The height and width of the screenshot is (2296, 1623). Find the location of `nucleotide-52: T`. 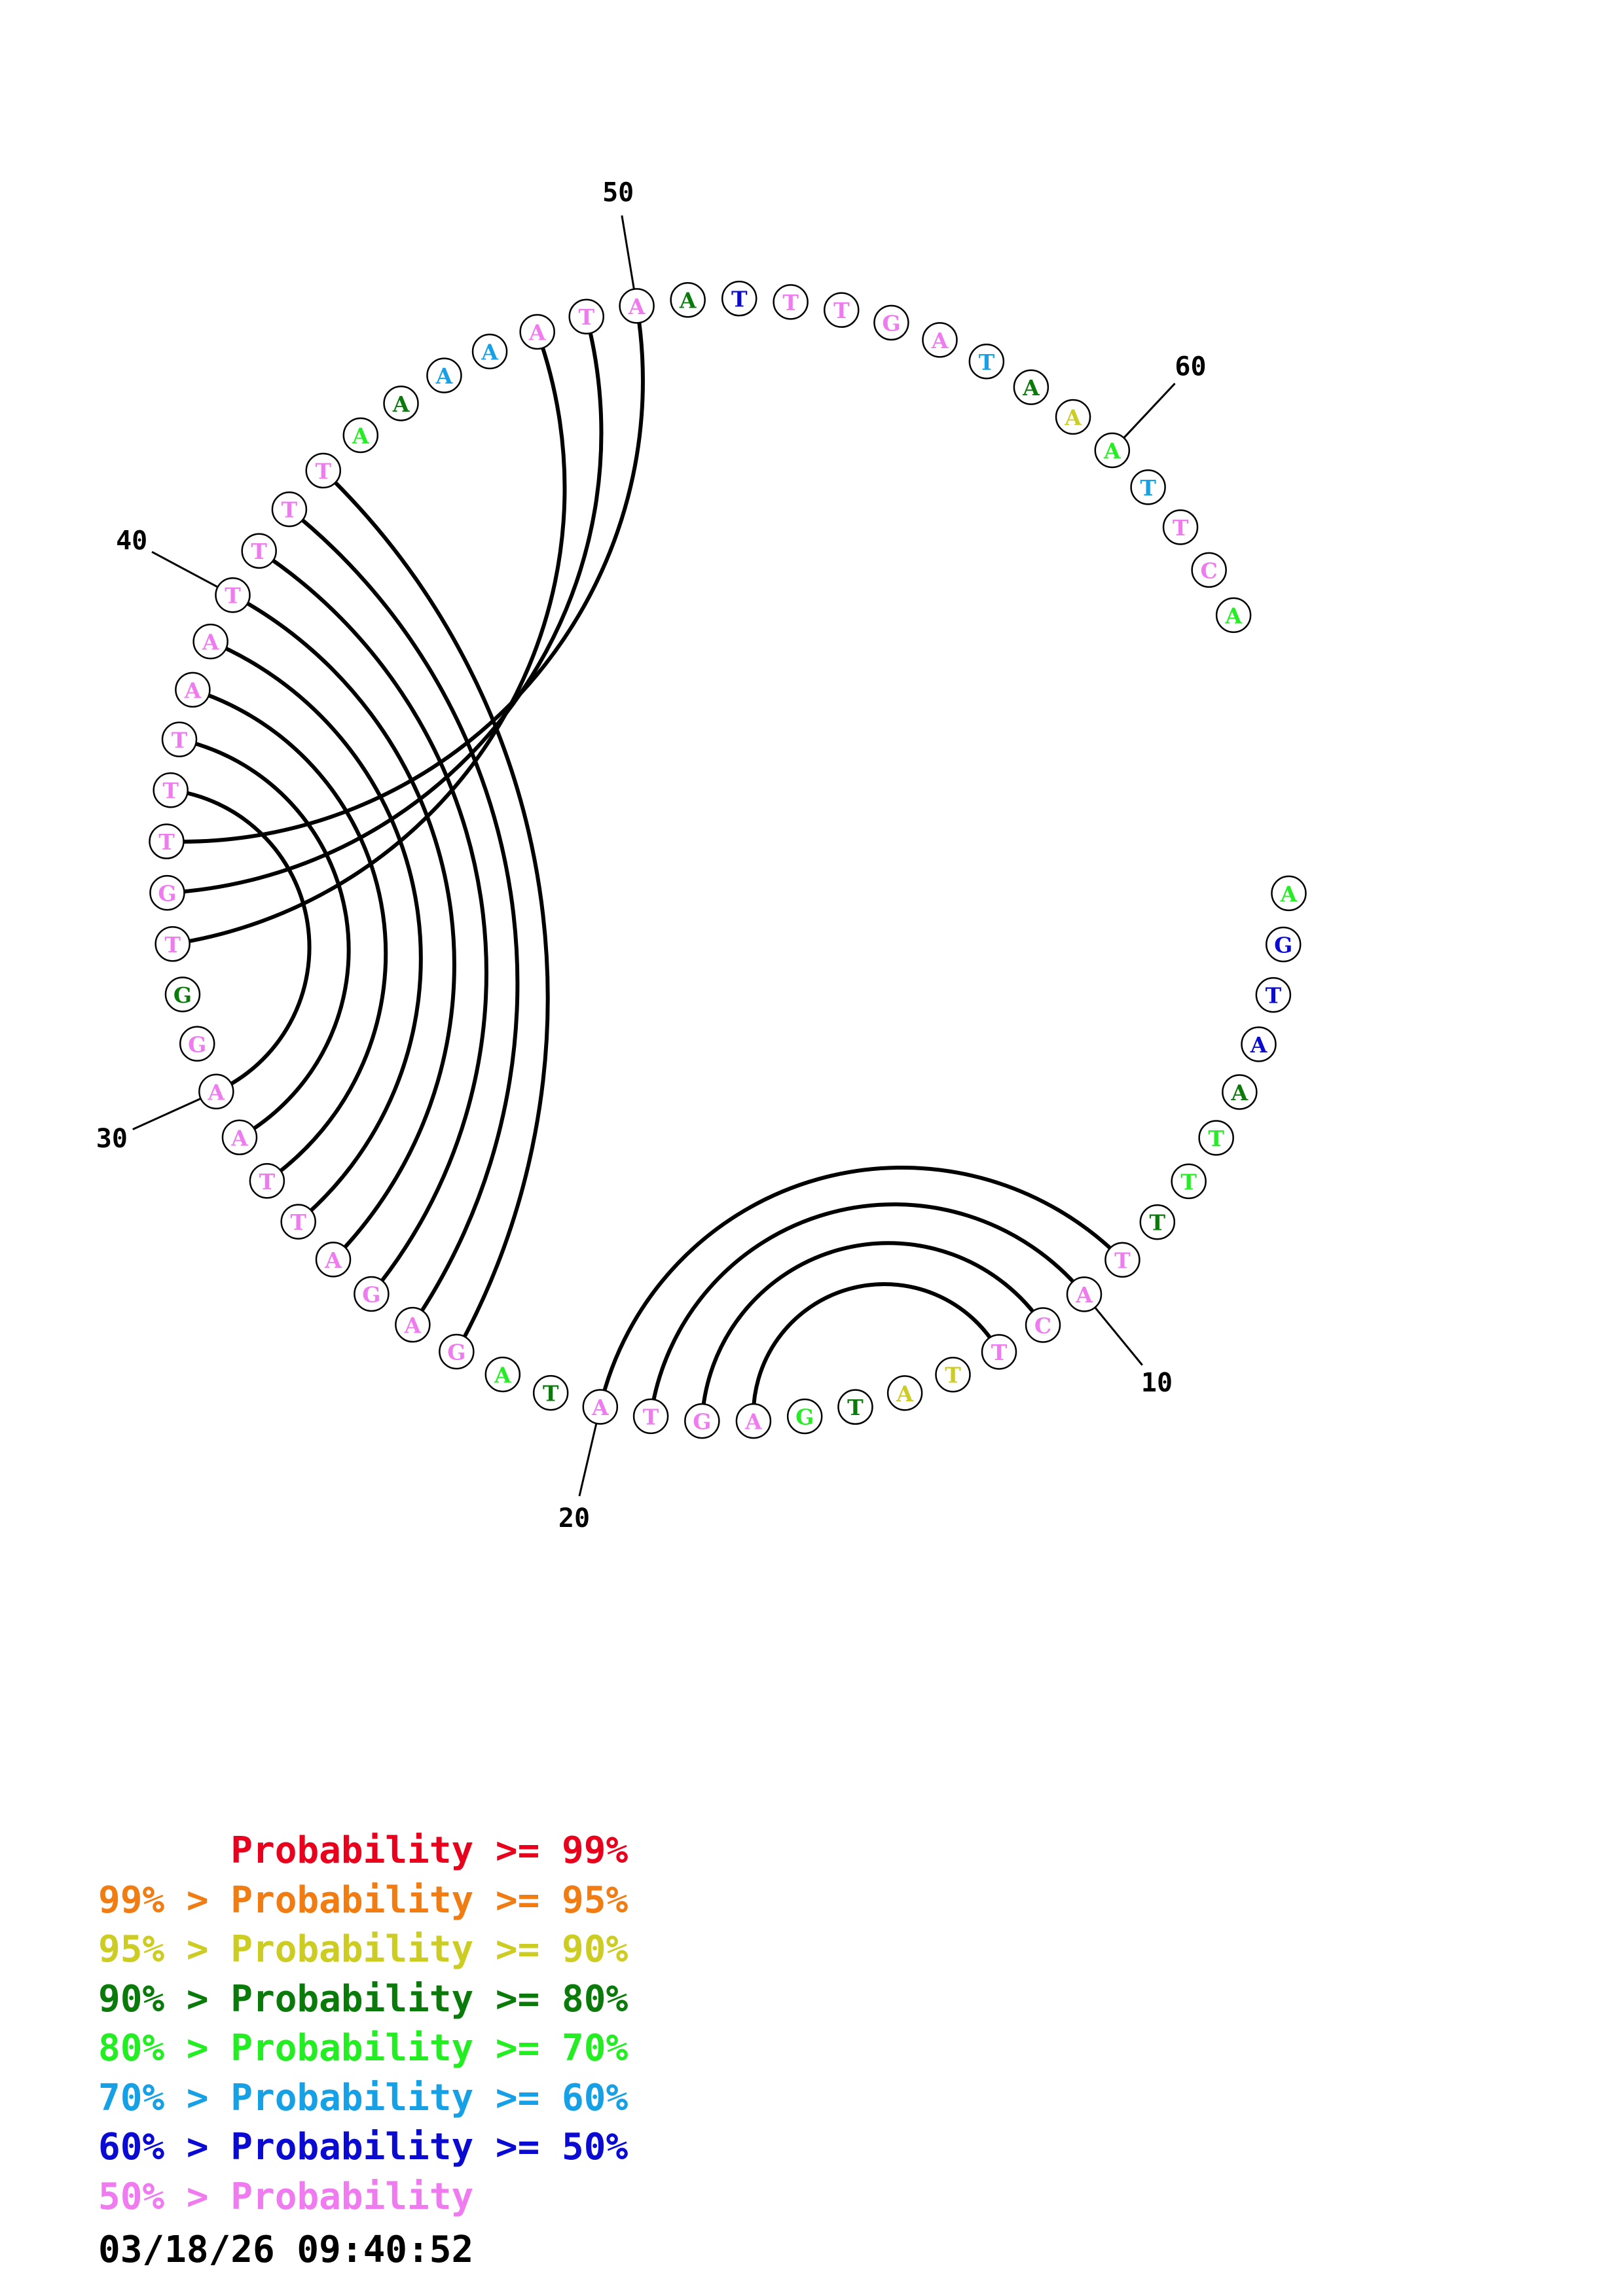

nucleotide-52: T is located at coordinates (739, 298).